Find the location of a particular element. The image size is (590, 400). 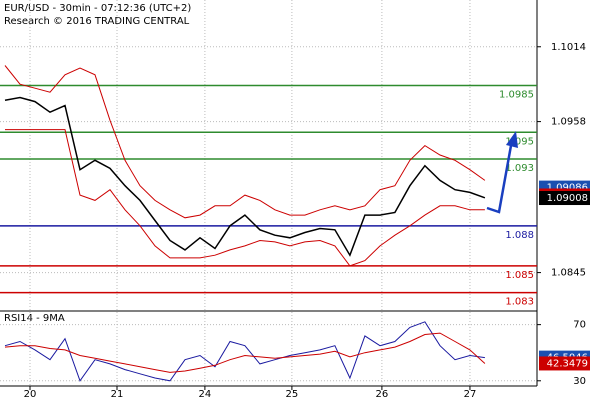

y-tick-label: 30 is located at coordinates (579, 381).